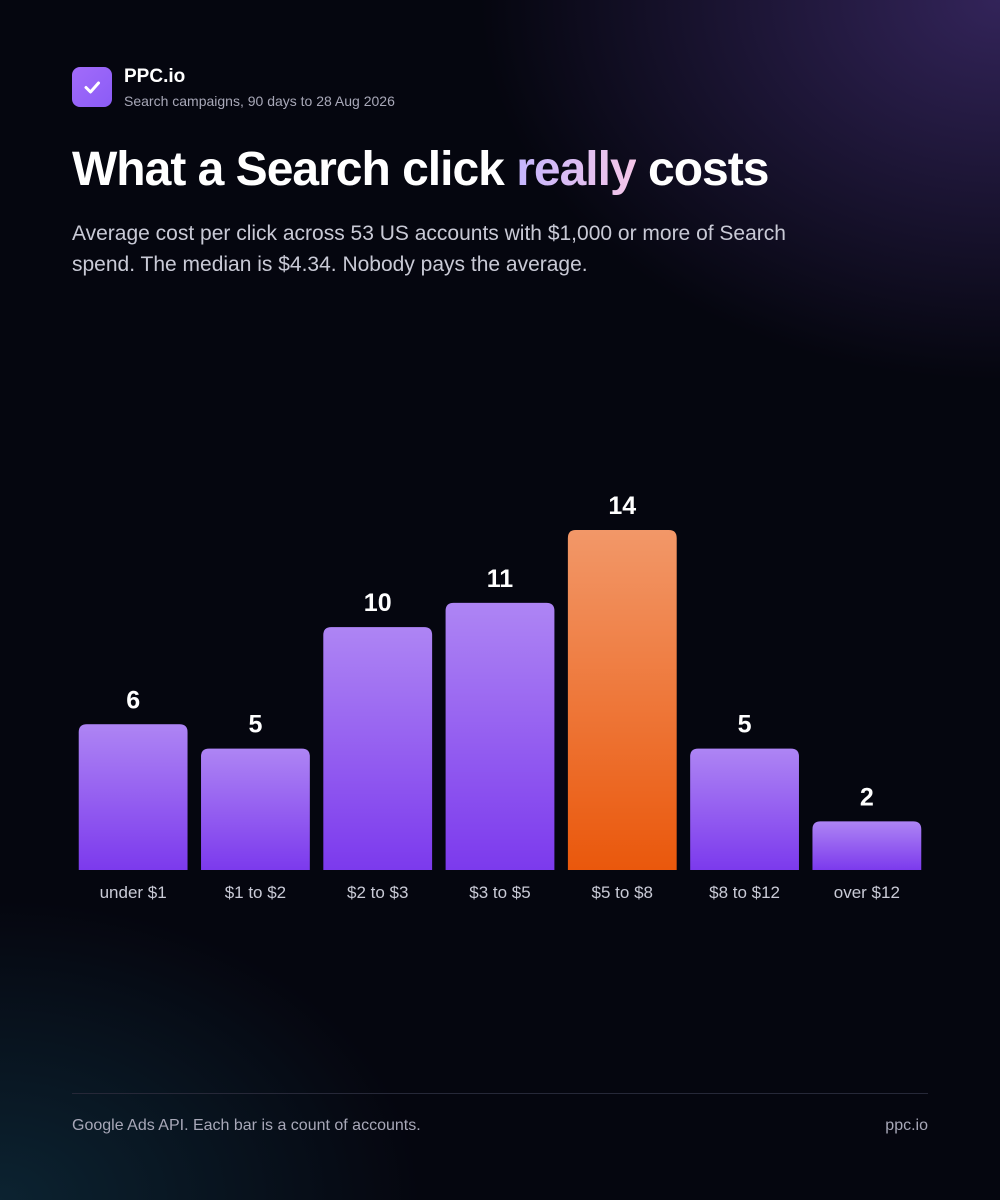 Image resolution: width=1000 pixels, height=1200 pixels. I want to click on title-text: What a Search click, so click(288, 169).